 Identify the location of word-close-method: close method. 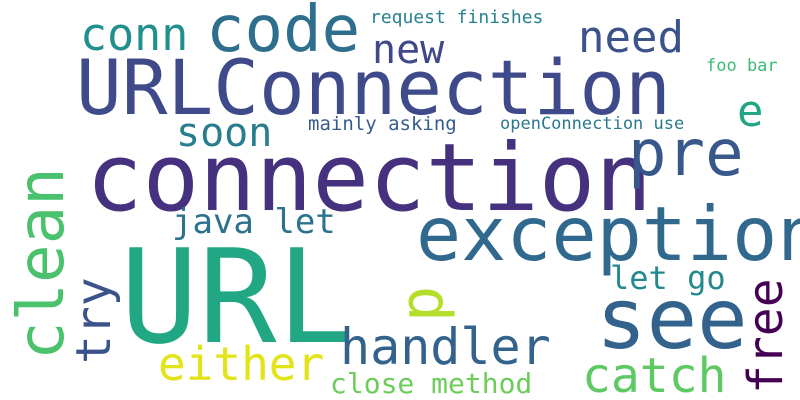
(431, 383).